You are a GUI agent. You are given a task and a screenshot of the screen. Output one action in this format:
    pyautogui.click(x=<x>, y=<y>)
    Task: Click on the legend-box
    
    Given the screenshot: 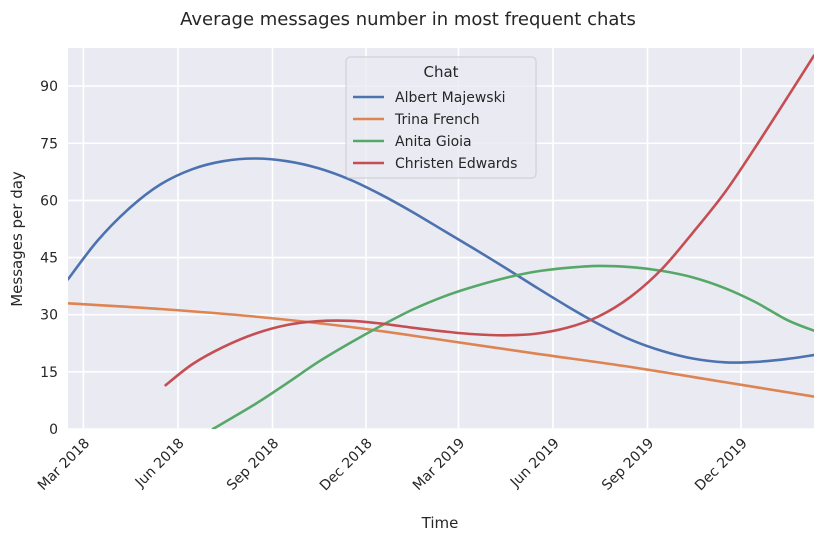 What is the action you would take?
    pyautogui.click(x=441, y=117)
    